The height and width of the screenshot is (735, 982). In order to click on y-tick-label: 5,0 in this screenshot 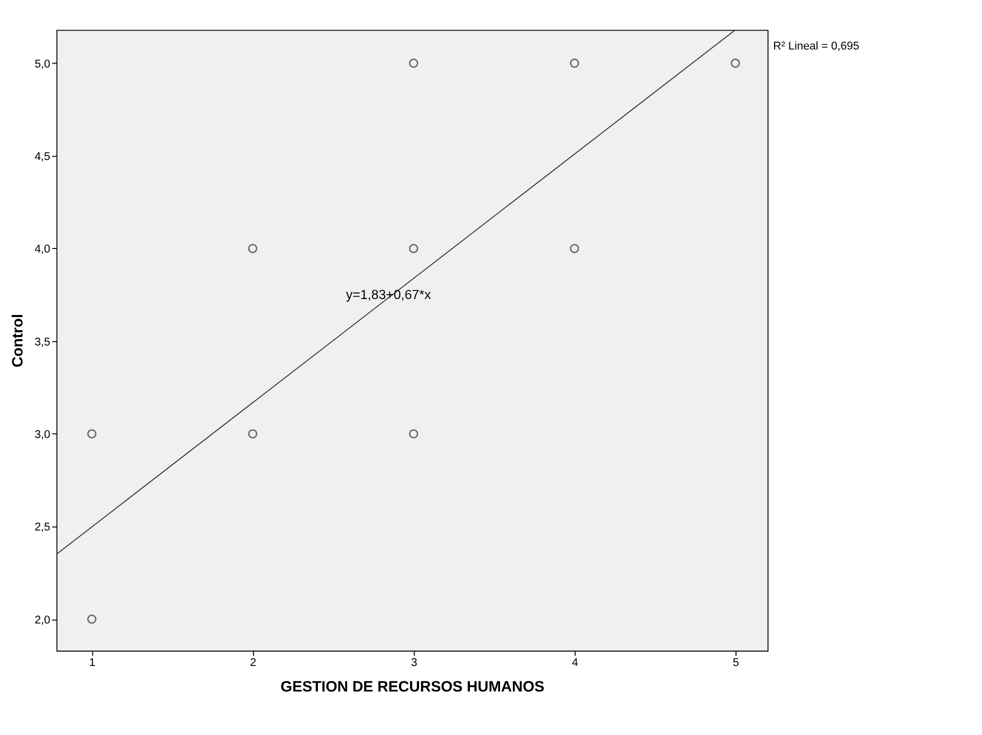, I will do `click(42, 64)`.